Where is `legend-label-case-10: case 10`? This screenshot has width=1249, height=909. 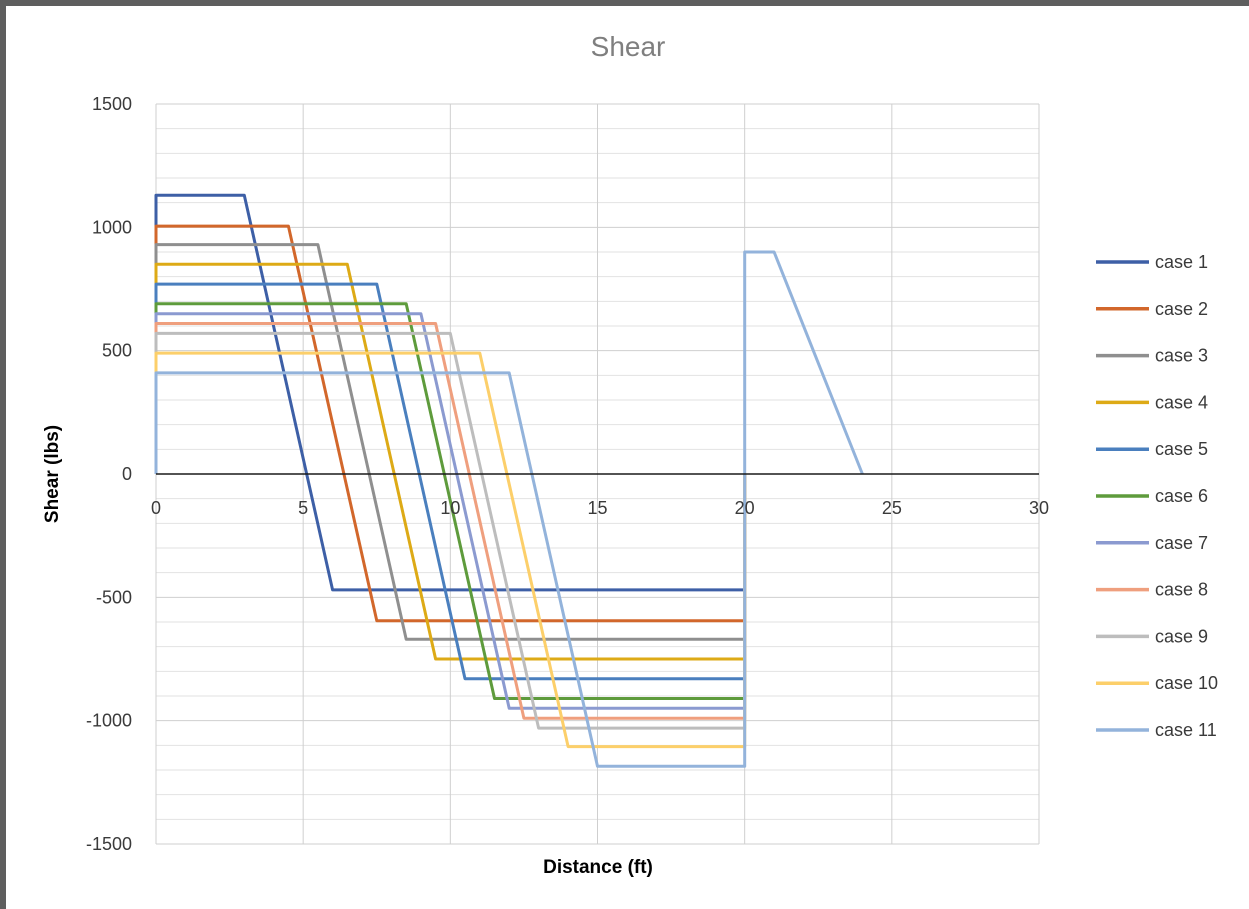 legend-label-case-10: case 10 is located at coordinates (1186, 683).